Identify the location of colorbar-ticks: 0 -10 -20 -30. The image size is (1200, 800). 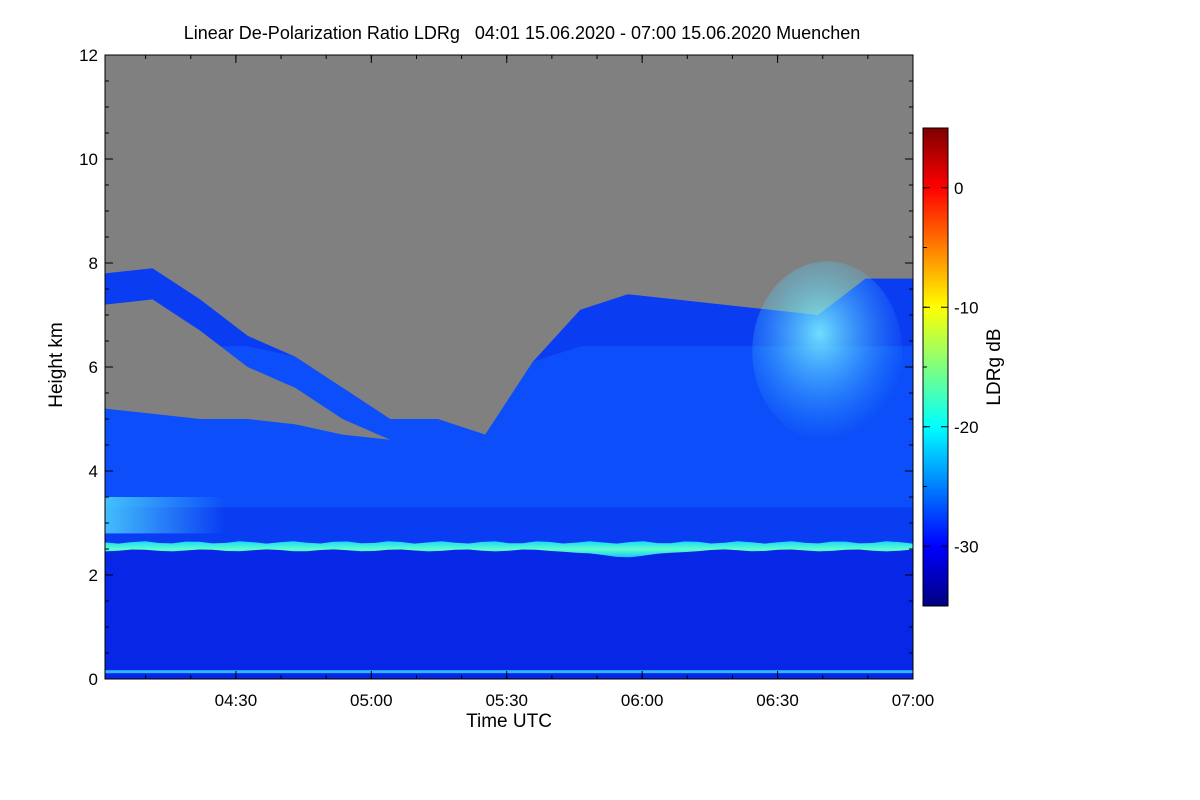
(951, 367).